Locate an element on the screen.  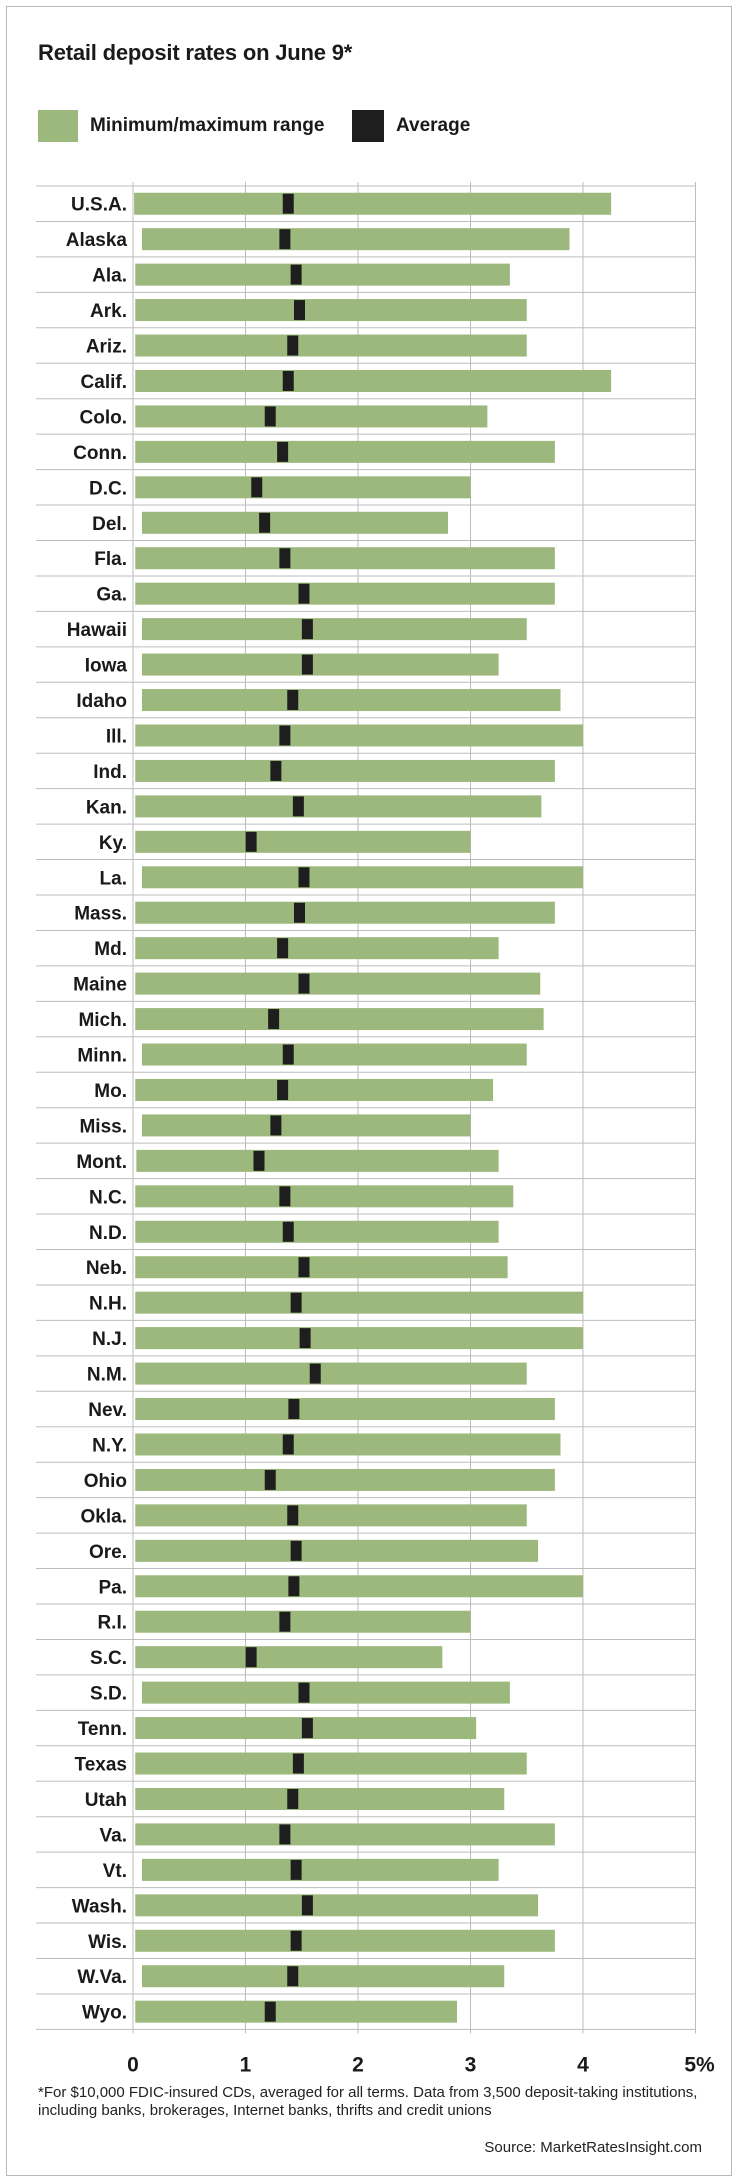
category-label: S.C. is located at coordinates (108, 1658).